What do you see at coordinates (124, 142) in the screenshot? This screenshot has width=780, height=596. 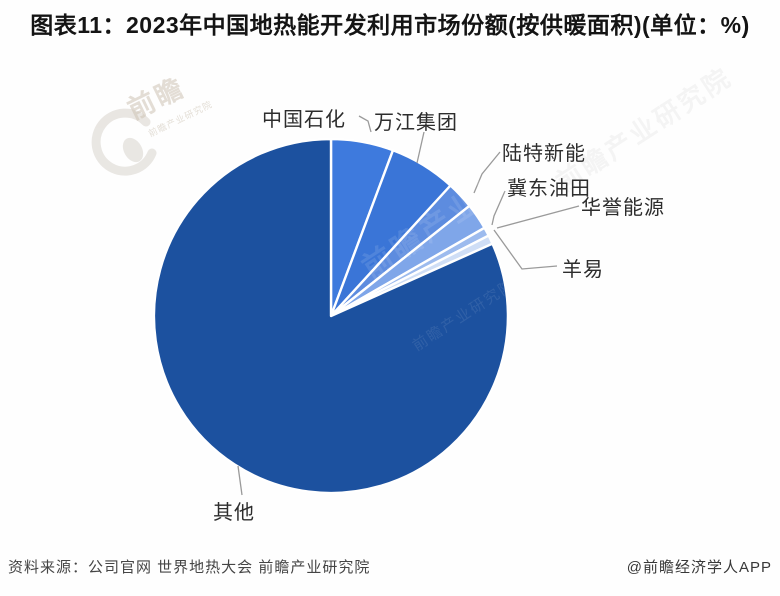 I see `watermark-logo-icon` at bounding box center [124, 142].